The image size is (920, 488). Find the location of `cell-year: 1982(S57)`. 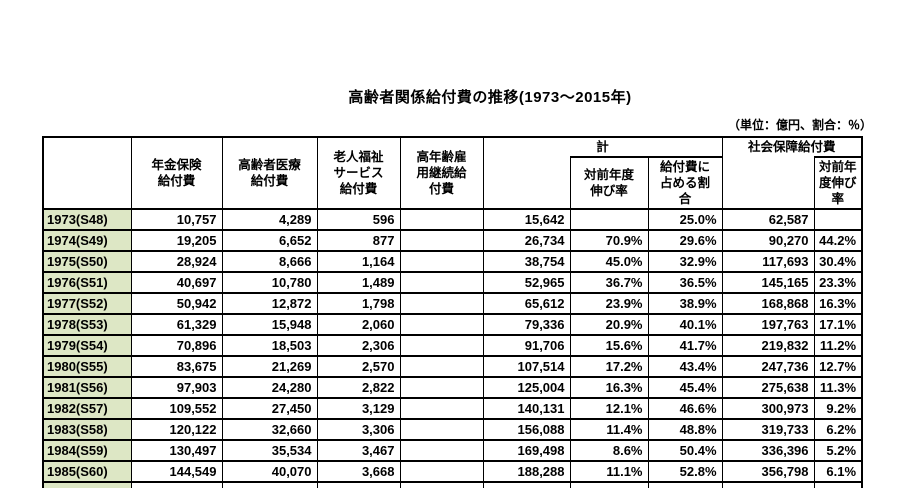

cell-year: 1982(S57) is located at coordinates (87, 408).